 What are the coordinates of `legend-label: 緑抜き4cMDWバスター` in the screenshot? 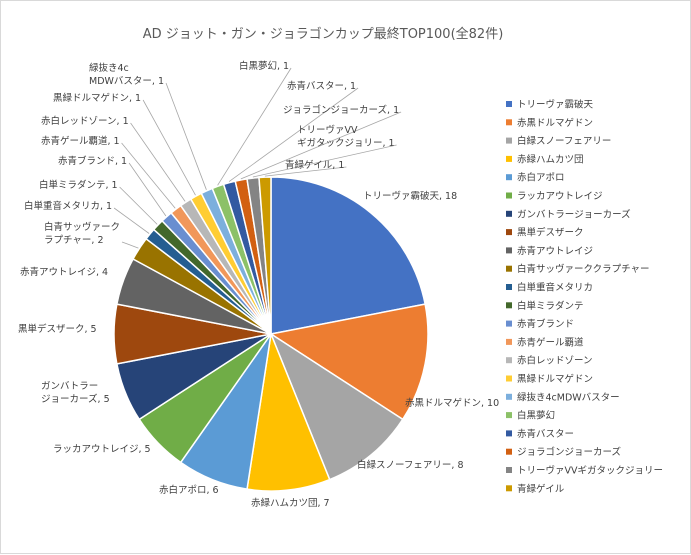 It's located at (568, 397).